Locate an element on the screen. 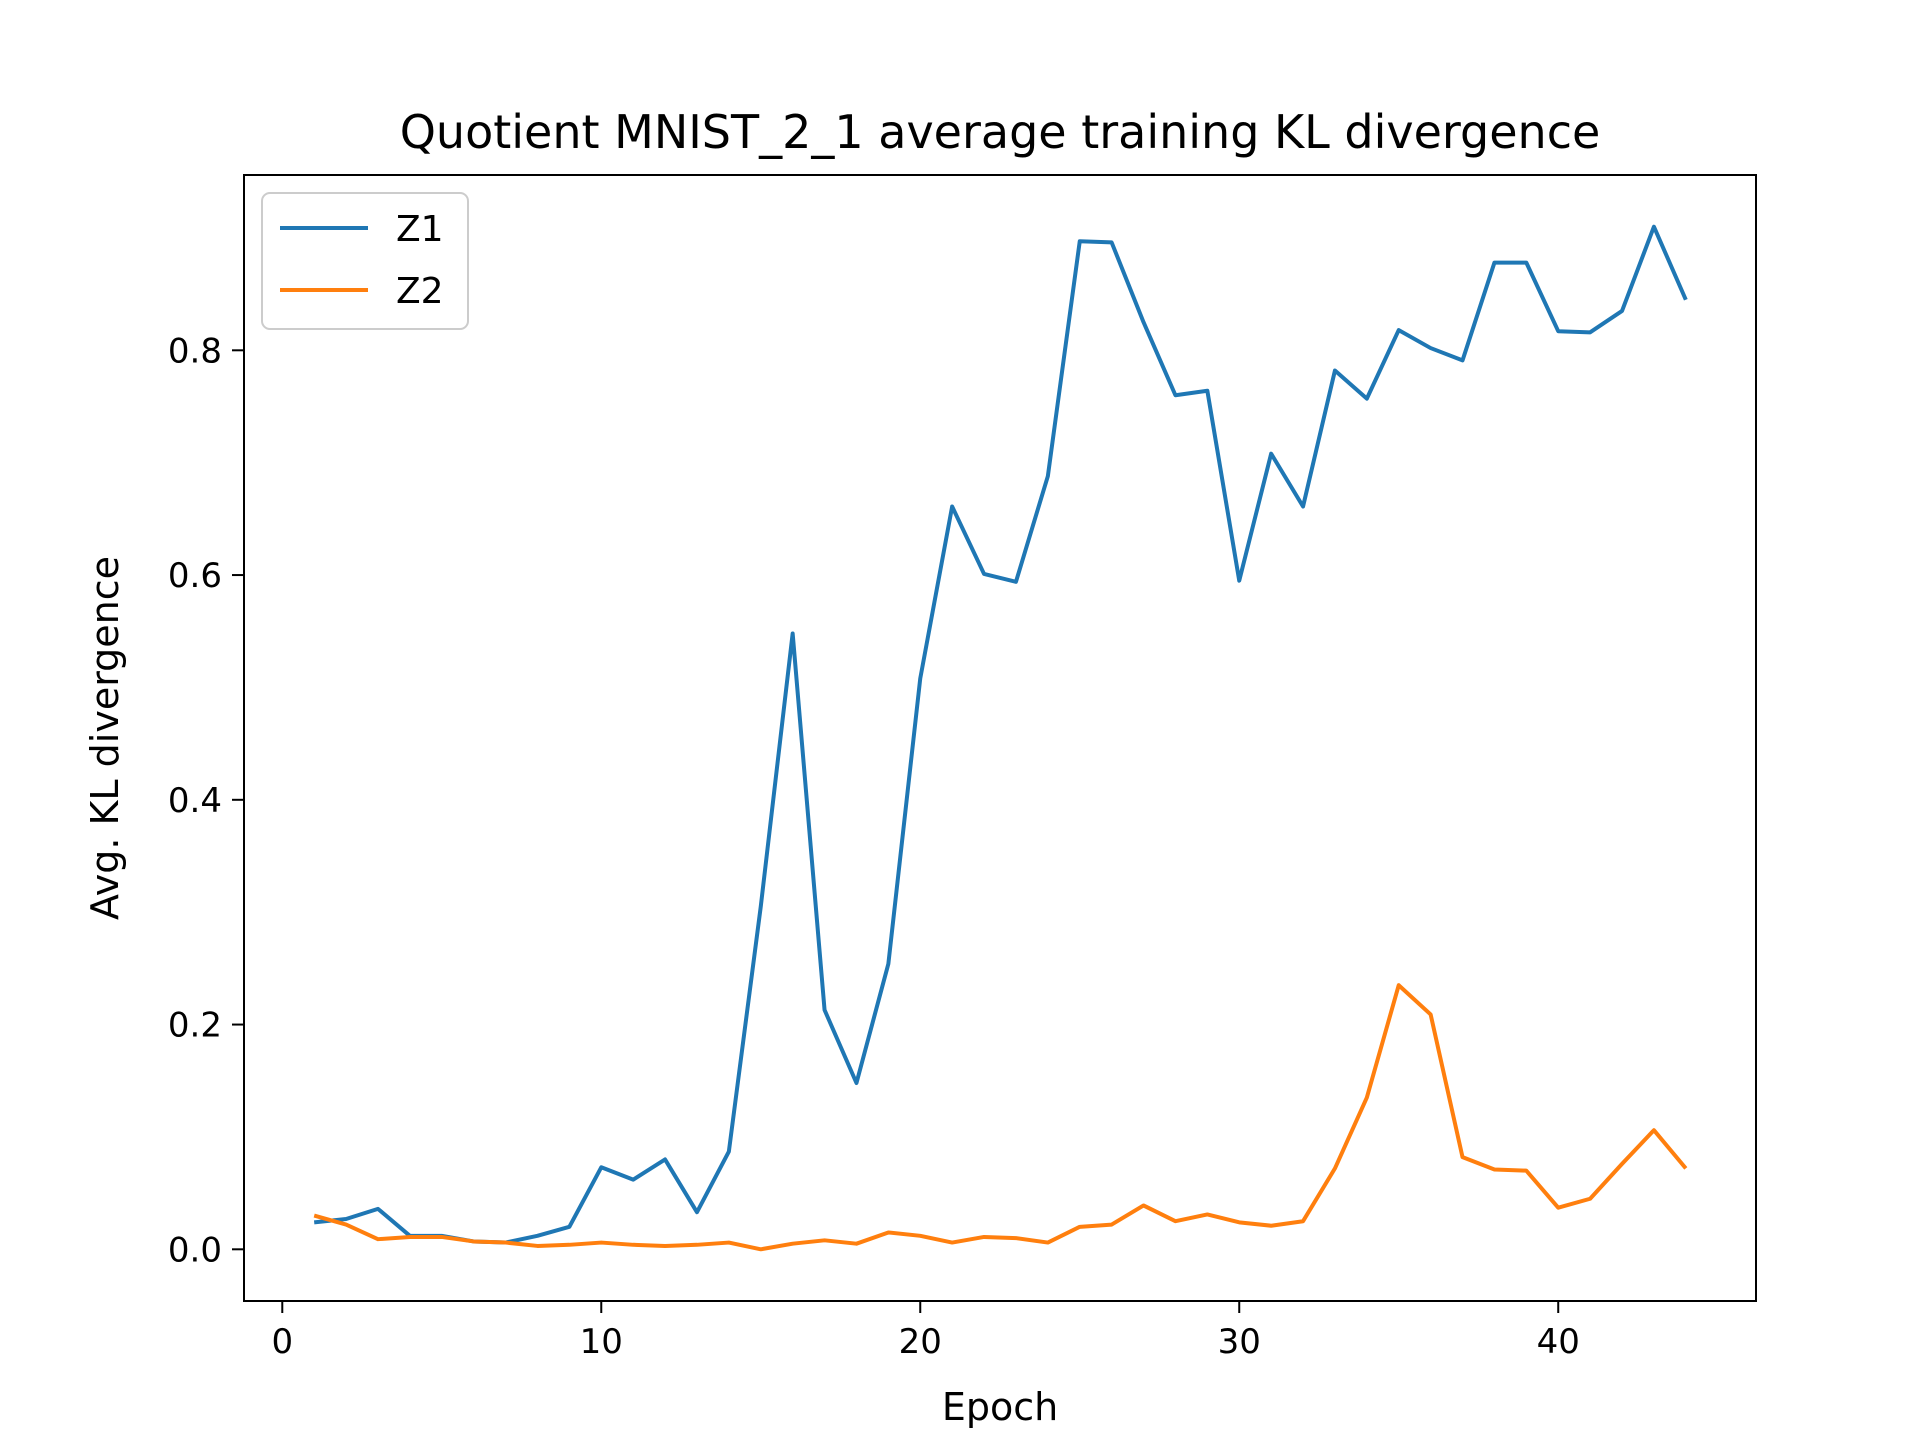  y-tick-label: 0.2 is located at coordinates (195, 1026).